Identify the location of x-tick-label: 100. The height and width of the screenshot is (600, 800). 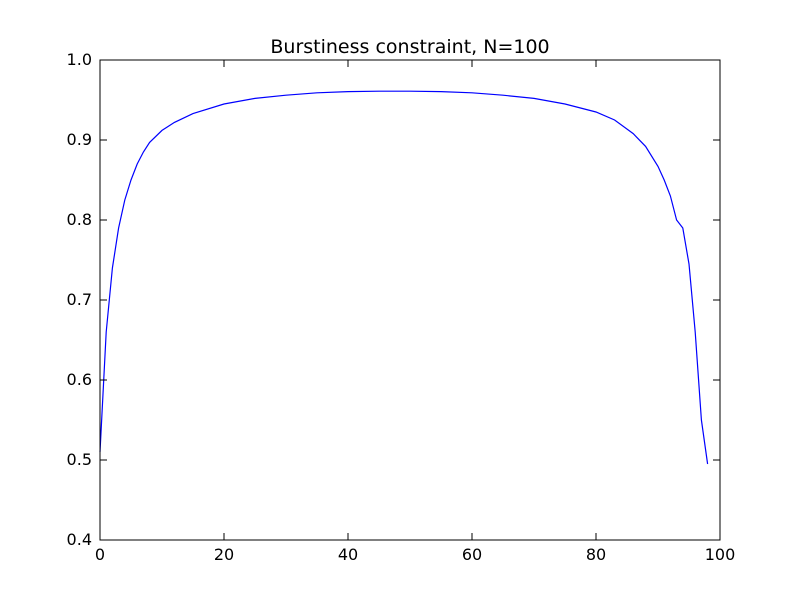
(720, 554).